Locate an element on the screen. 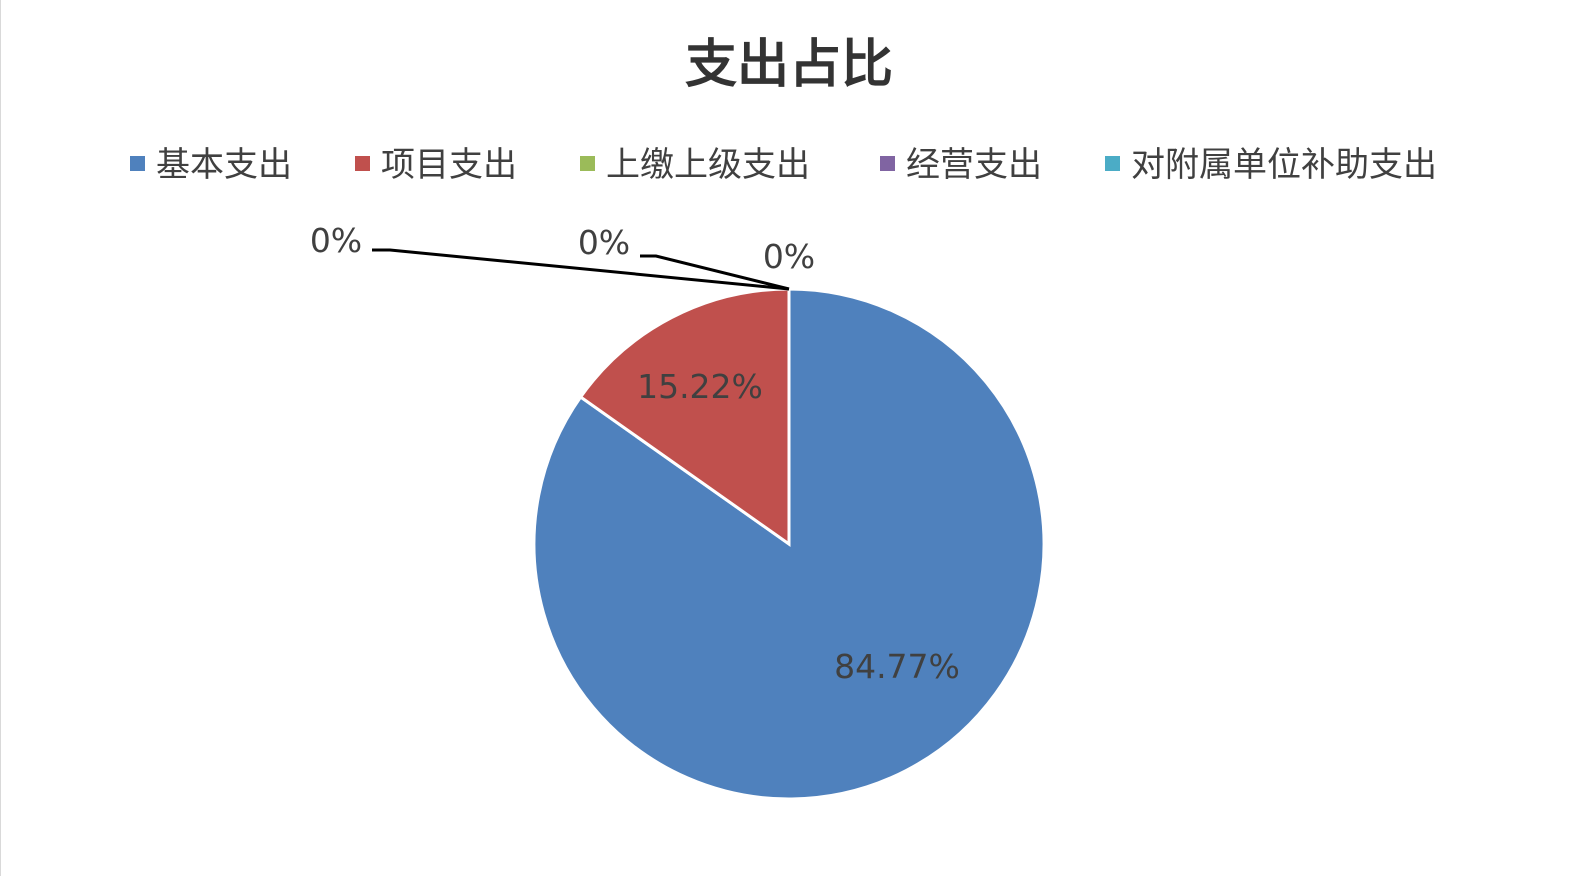 The width and height of the screenshot is (1573, 877). legend-label-1: 项目支出 is located at coordinates (449, 165).